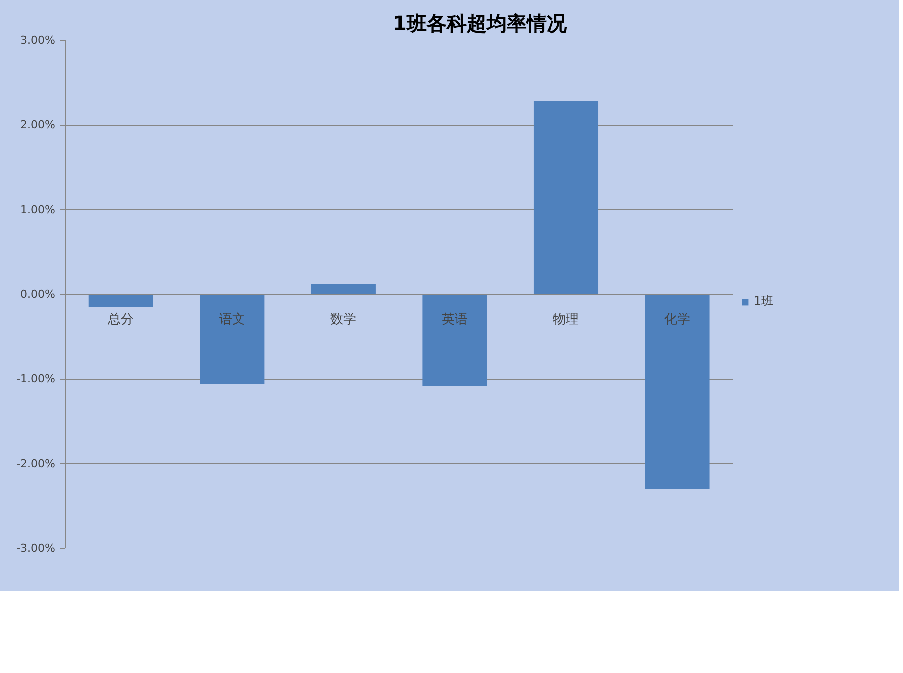  Describe the element at coordinates (566, 320) in the screenshot. I see `x-tick-label: 物理` at that location.